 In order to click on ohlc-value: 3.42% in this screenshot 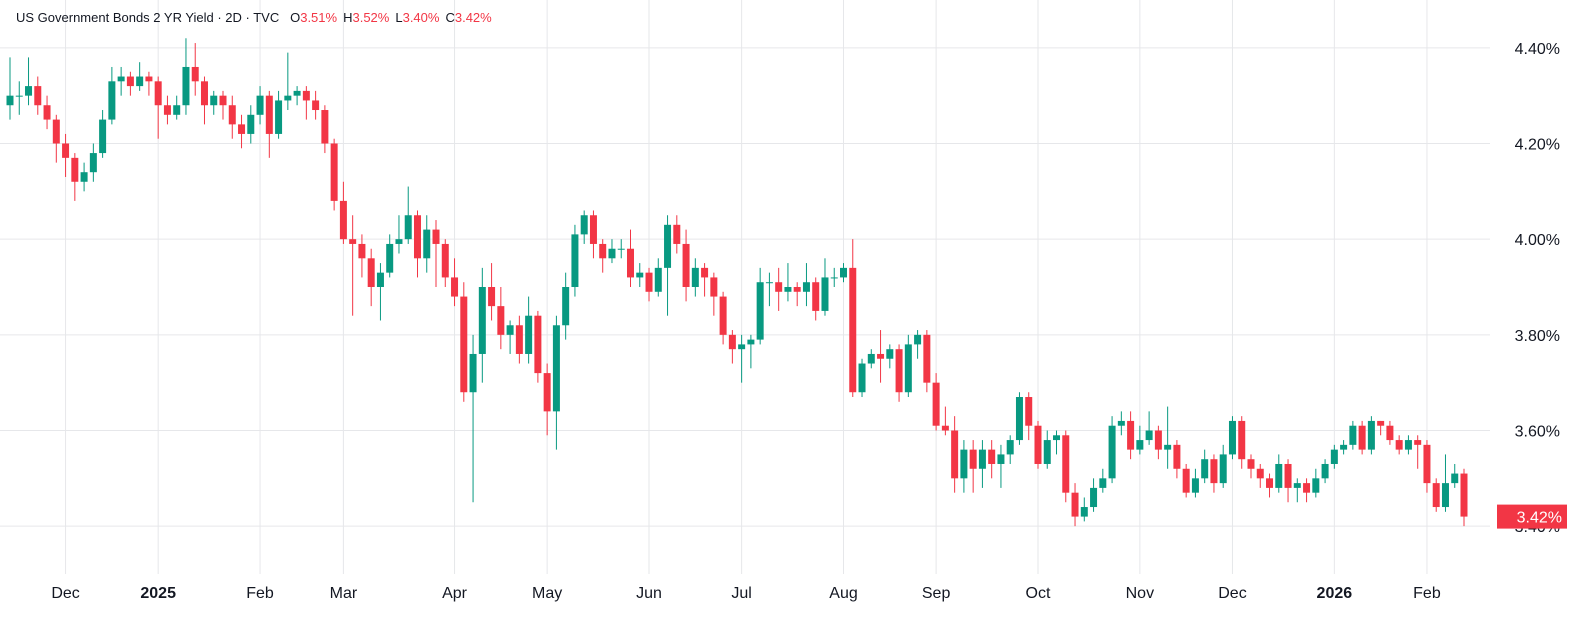, I will do `click(473, 17)`.